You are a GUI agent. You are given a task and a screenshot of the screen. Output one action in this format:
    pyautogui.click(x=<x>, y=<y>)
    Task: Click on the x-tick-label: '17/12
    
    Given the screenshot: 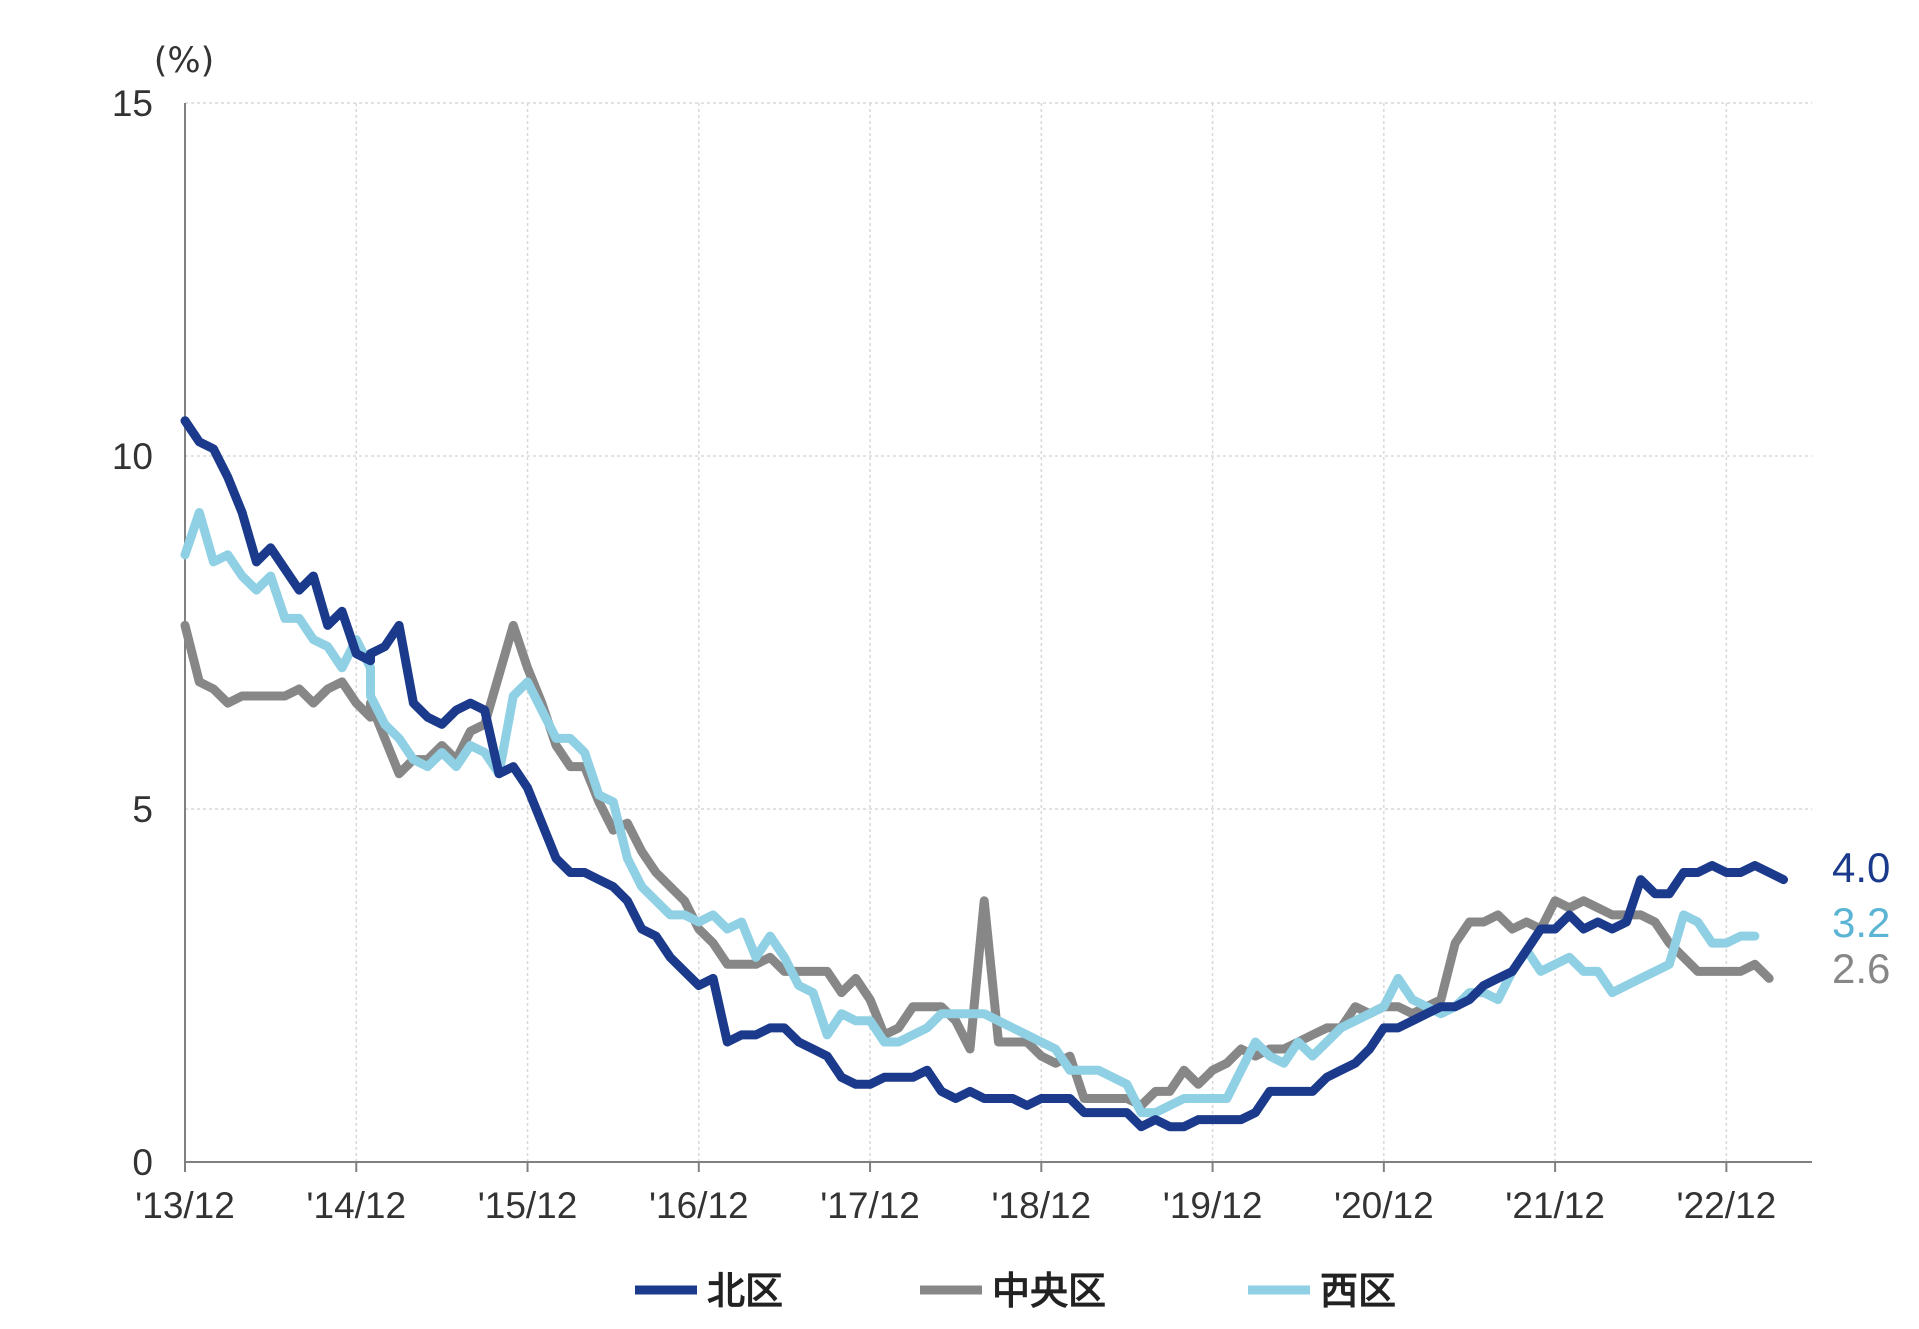 What is the action you would take?
    pyautogui.click(x=870, y=1205)
    